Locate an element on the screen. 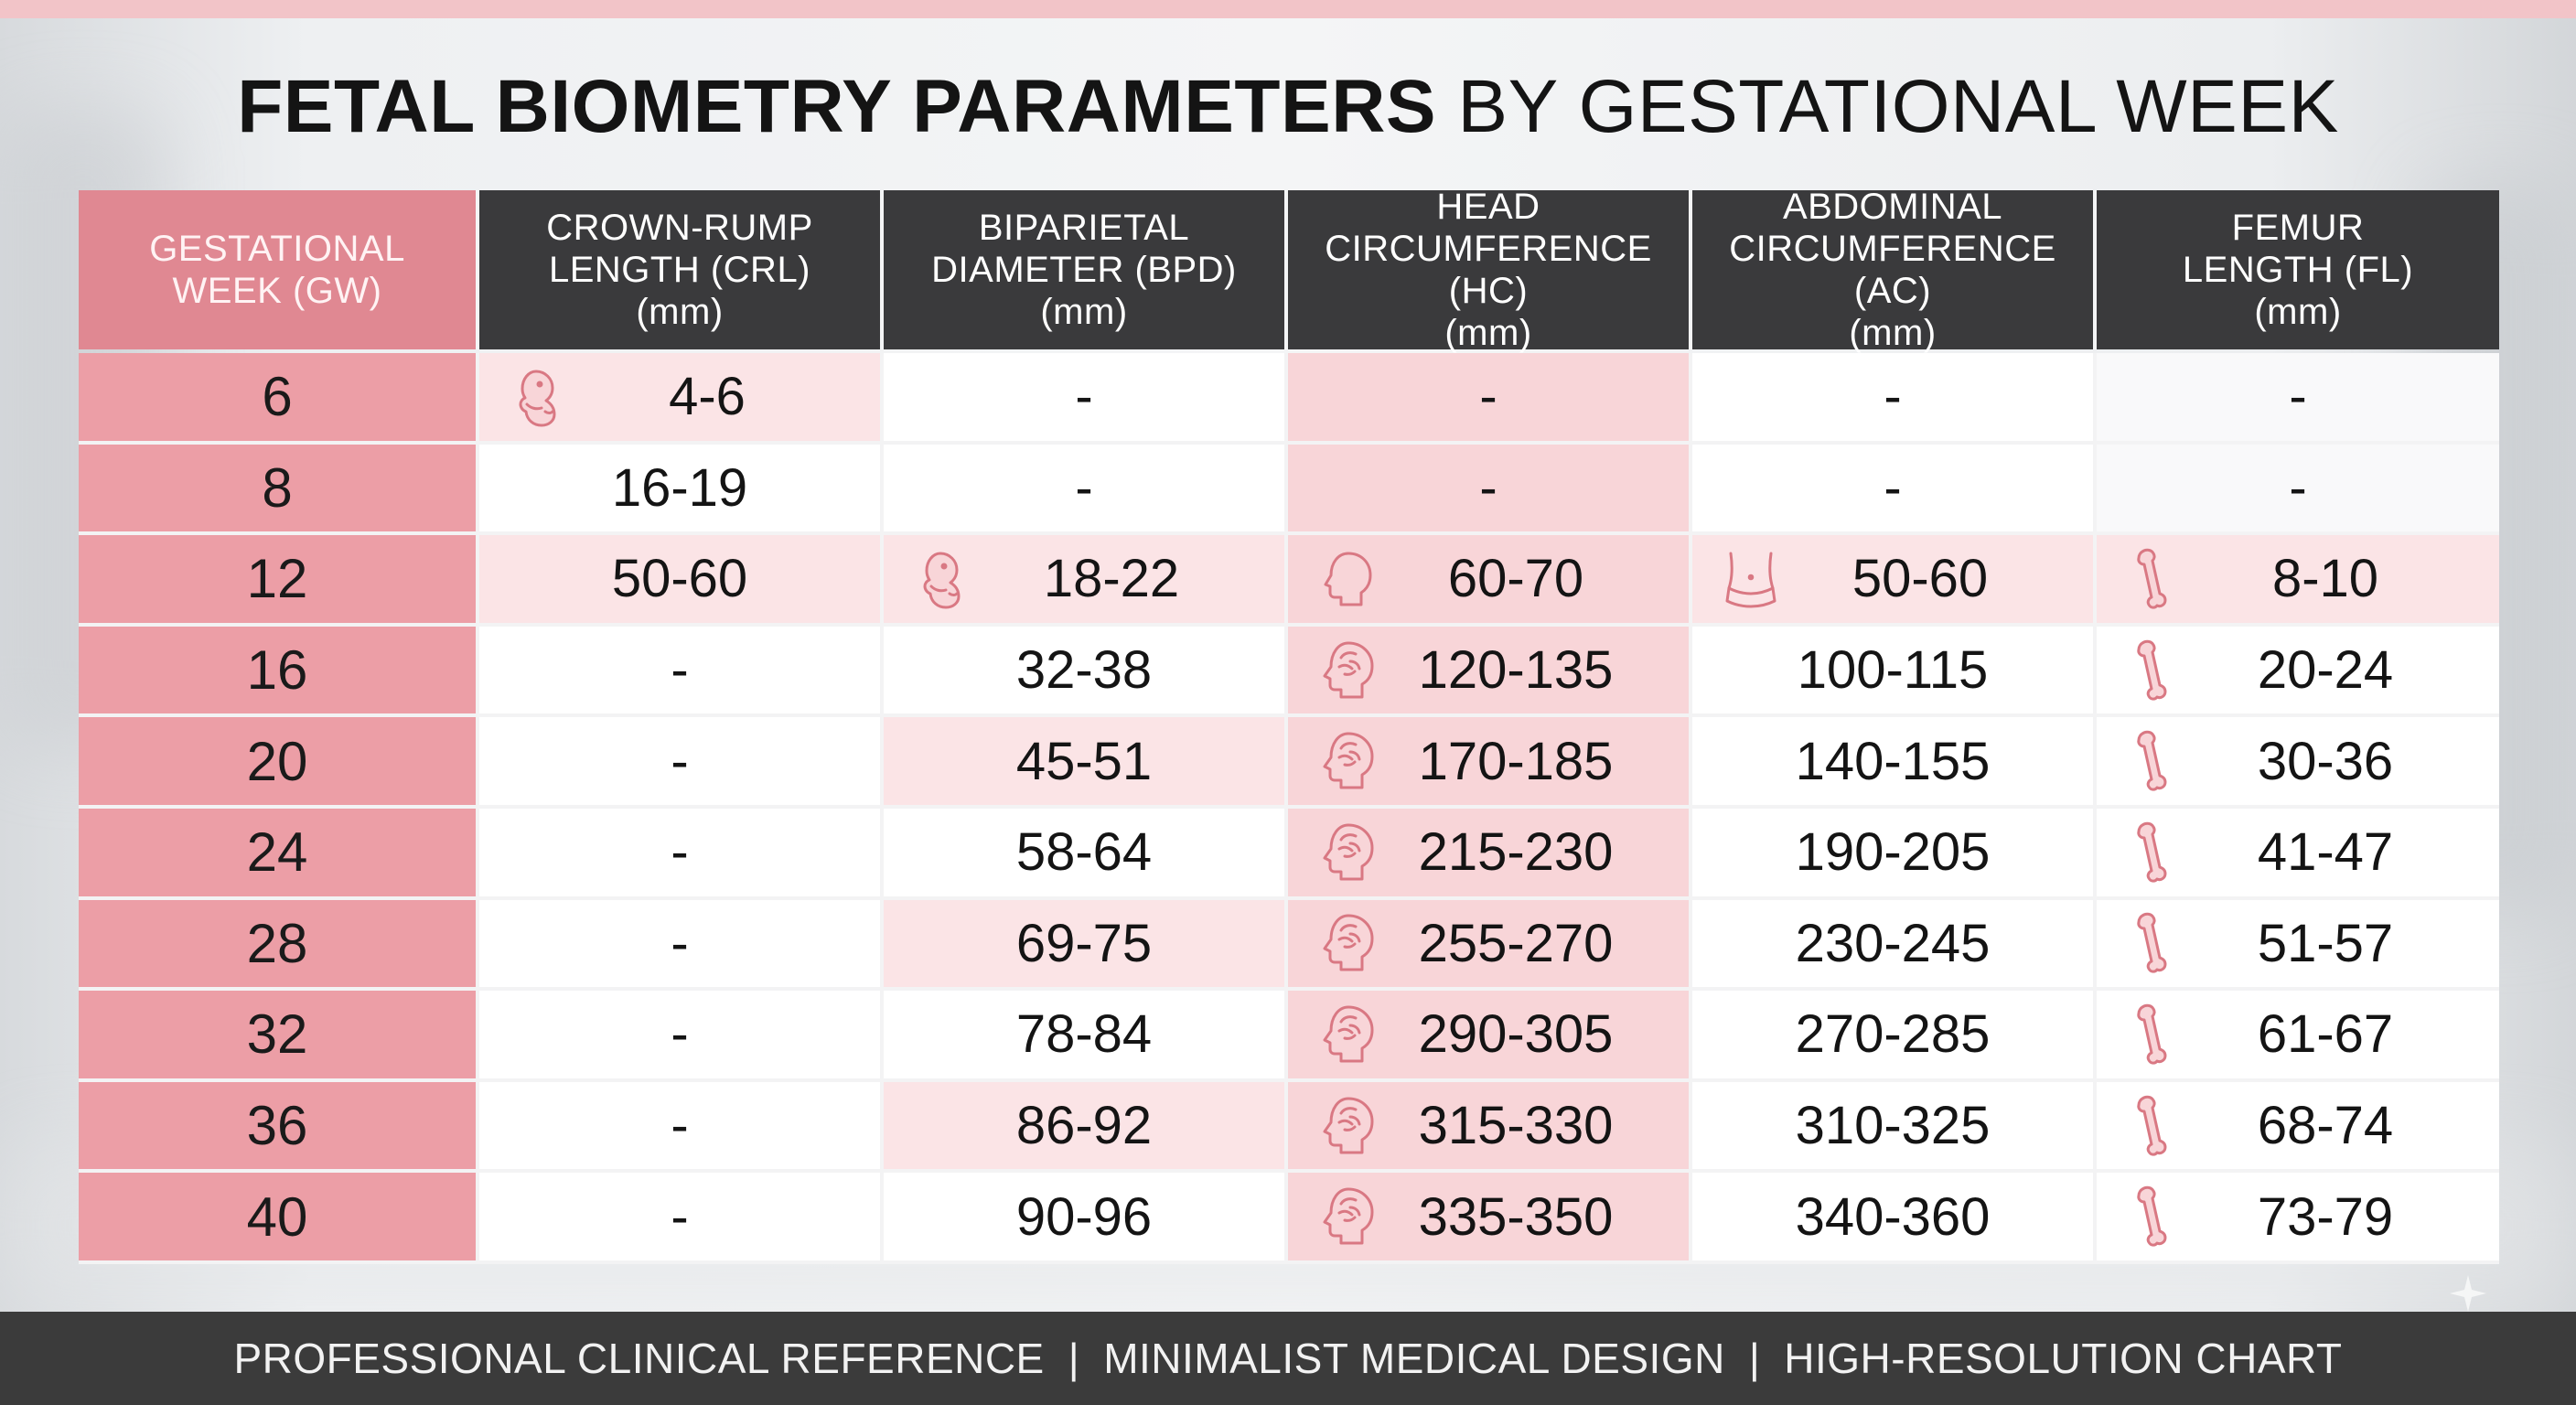 The image size is (2576, 1405). cell-value: 30-36 is located at coordinates (2326, 761).